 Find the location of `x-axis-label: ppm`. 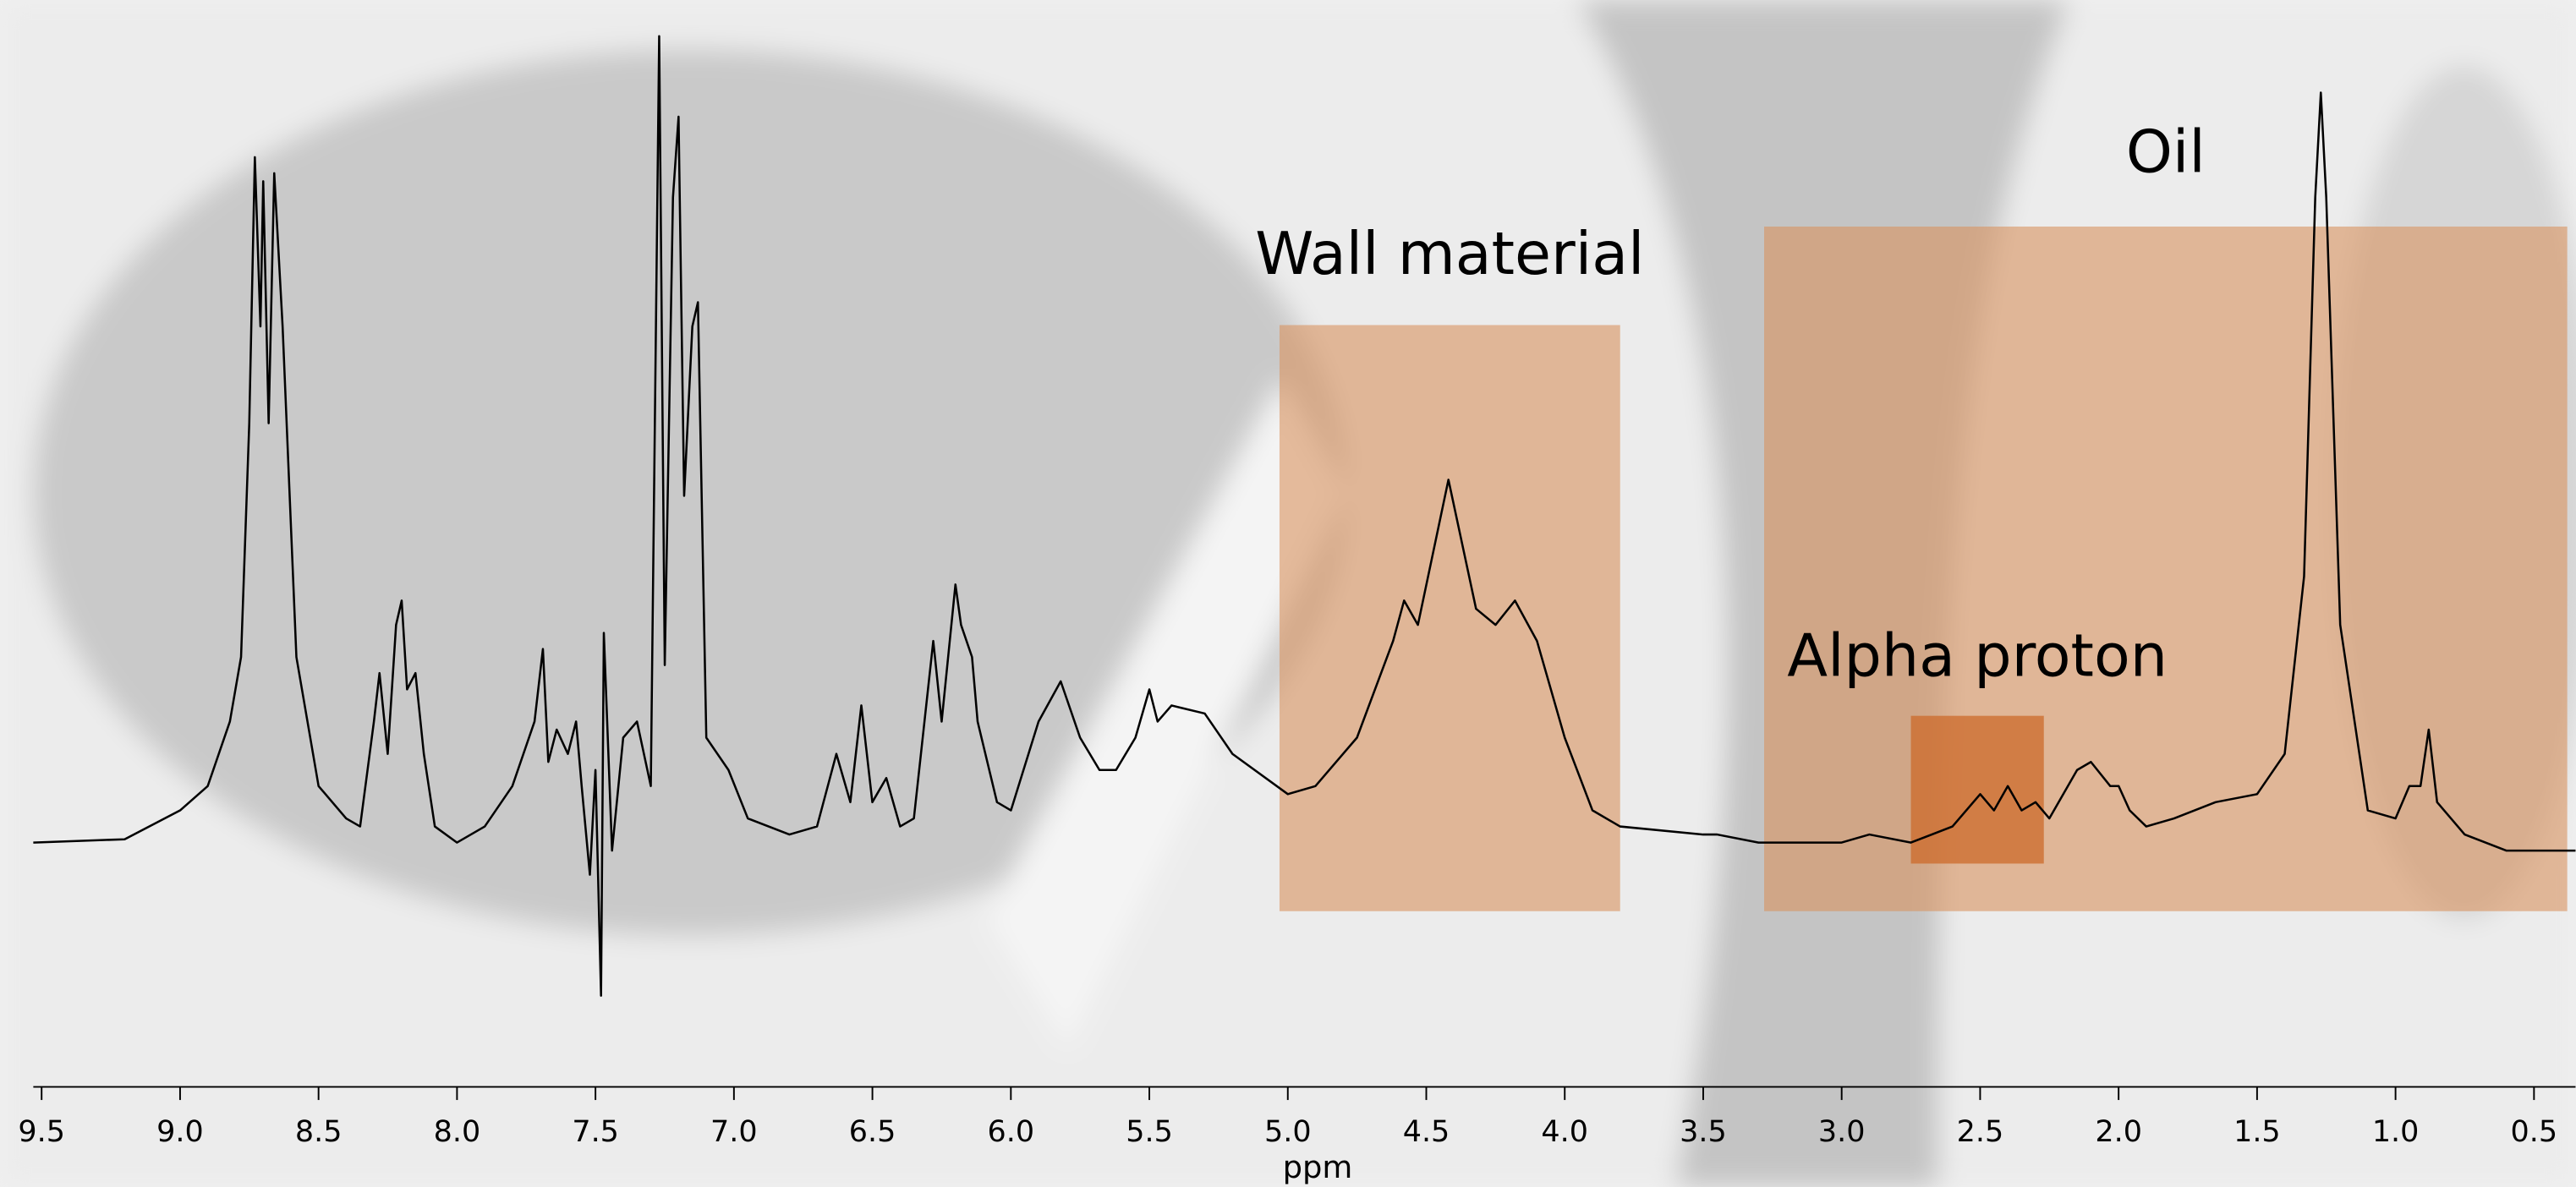

x-axis-label: ppm is located at coordinates (1318, 1167).